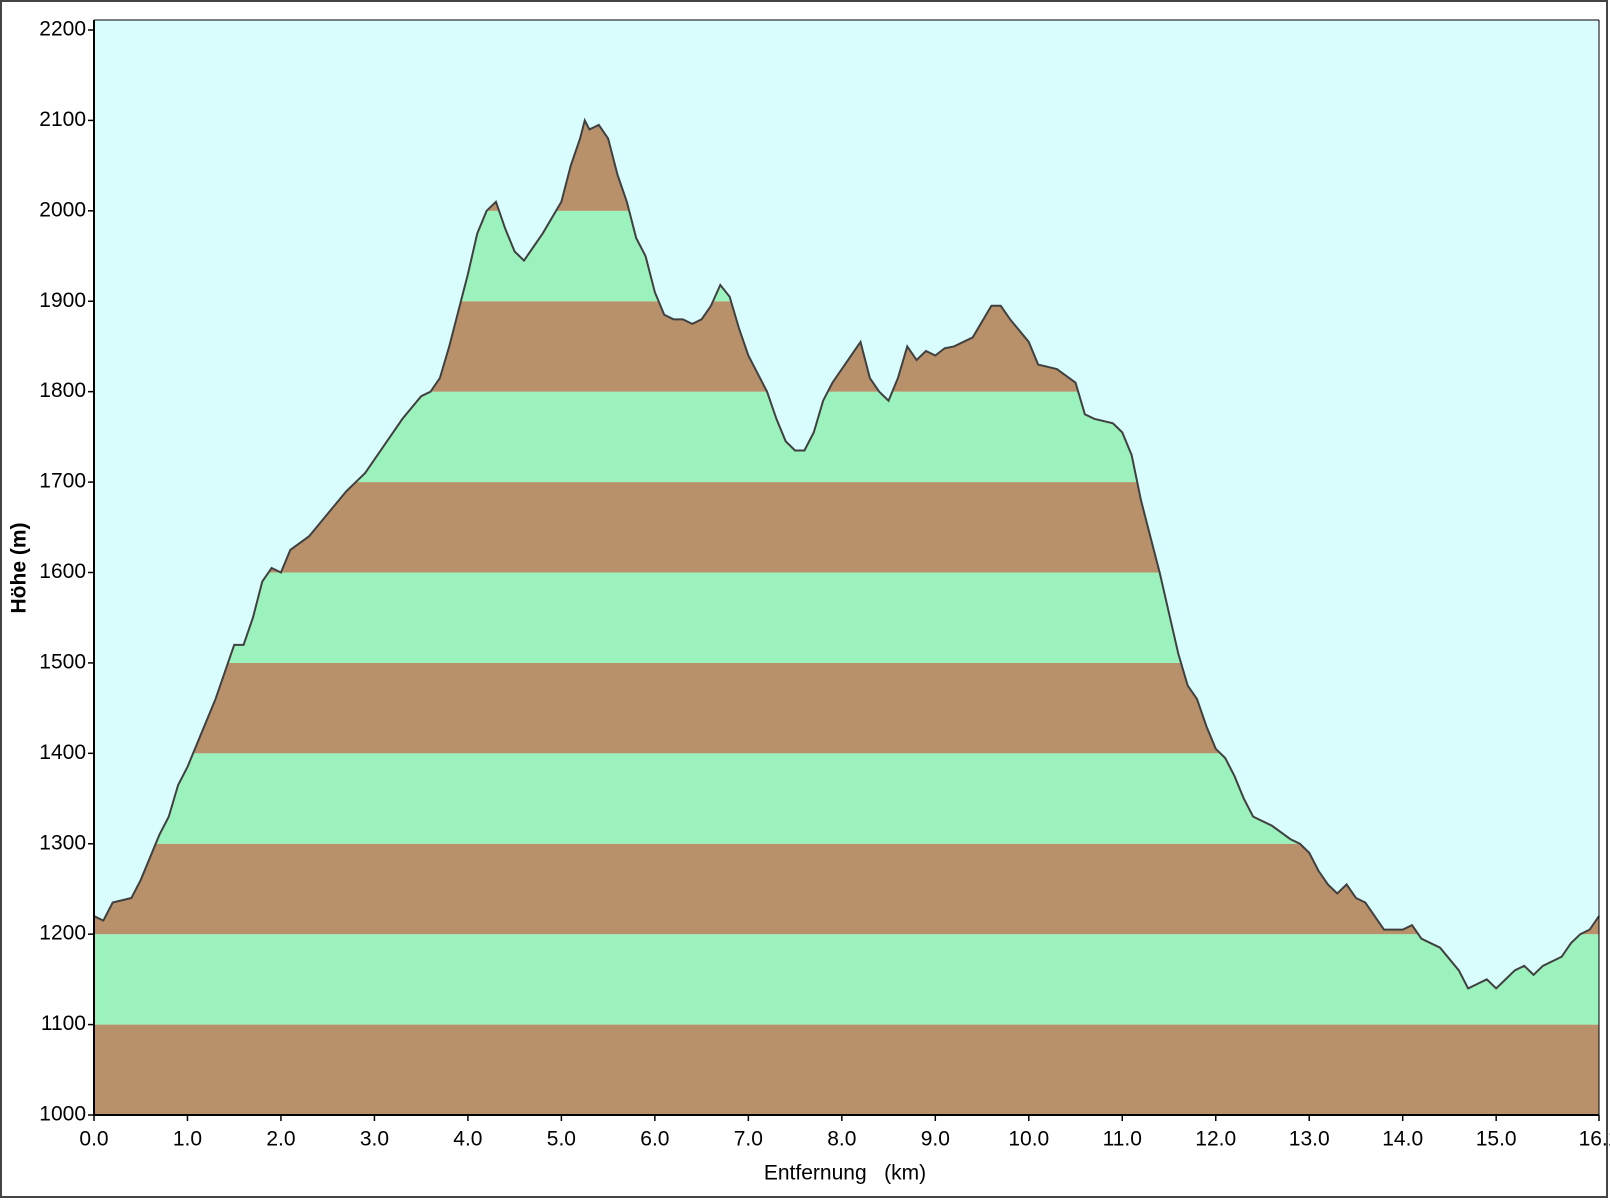 Image resolution: width=1610 pixels, height=1200 pixels. Describe the element at coordinates (19, 568) in the screenshot. I see `y-axis-label: Höhe (m)` at that location.